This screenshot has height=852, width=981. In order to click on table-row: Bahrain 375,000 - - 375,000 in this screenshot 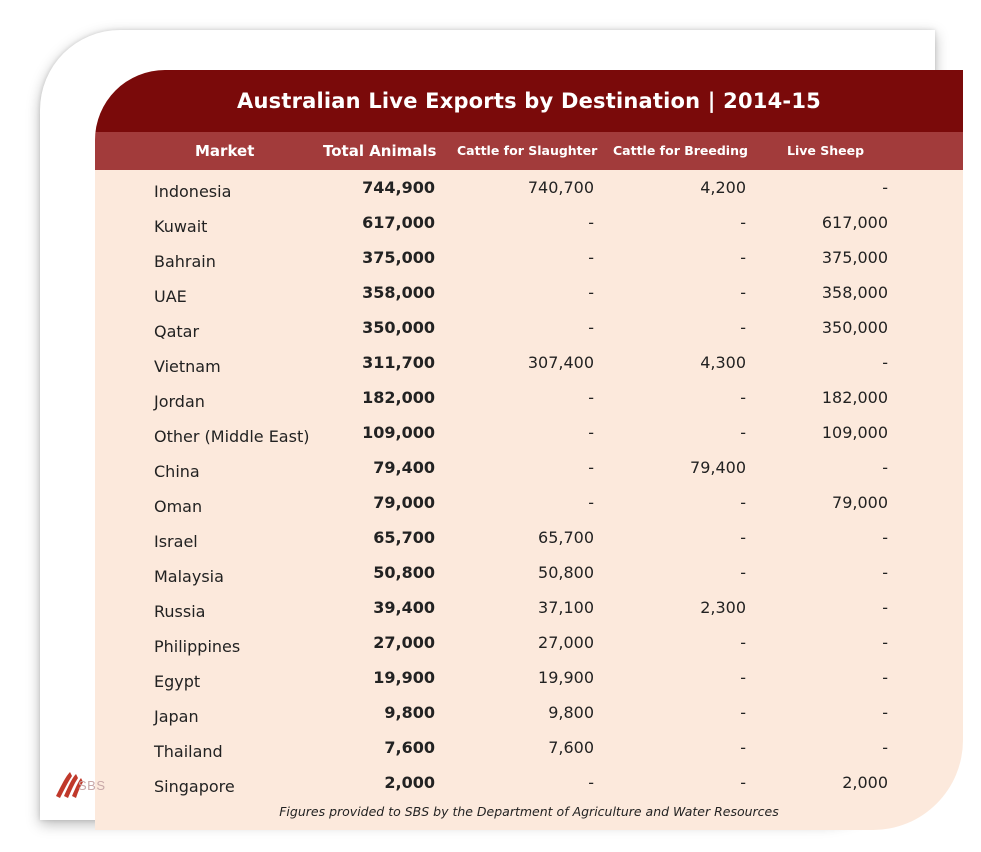, I will do `click(529, 257)`.